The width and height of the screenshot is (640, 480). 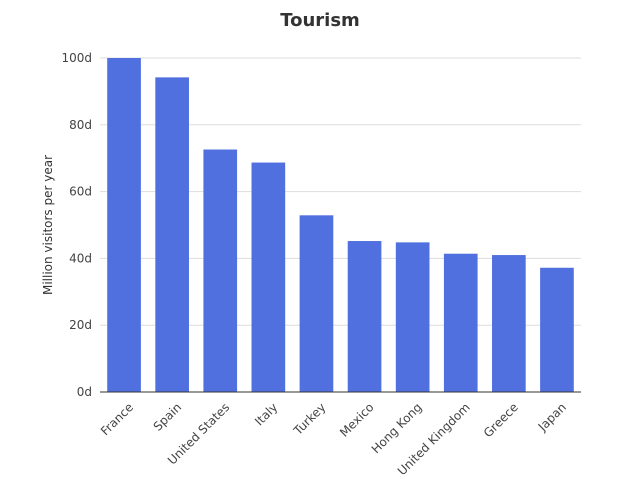 I want to click on bar-turkey, so click(x=316, y=303).